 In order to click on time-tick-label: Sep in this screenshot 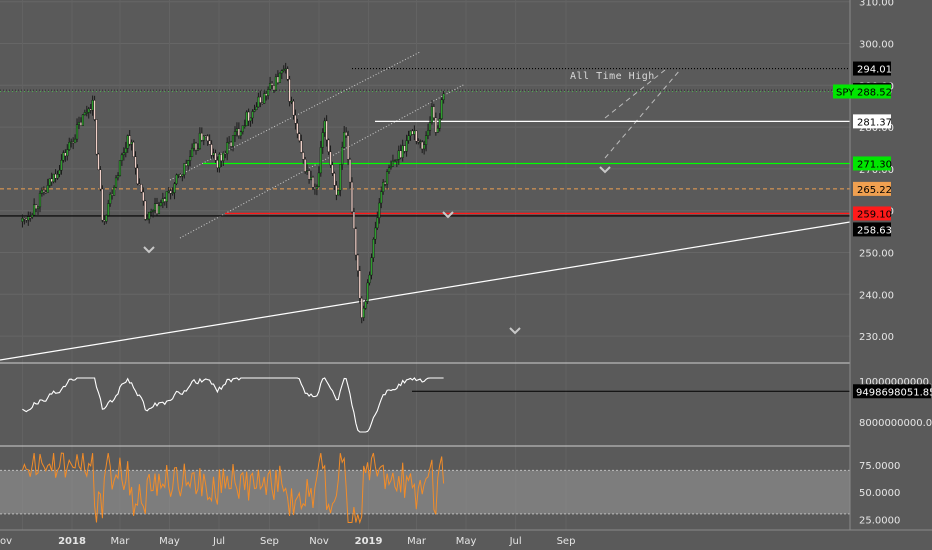, I will do `click(269, 541)`.